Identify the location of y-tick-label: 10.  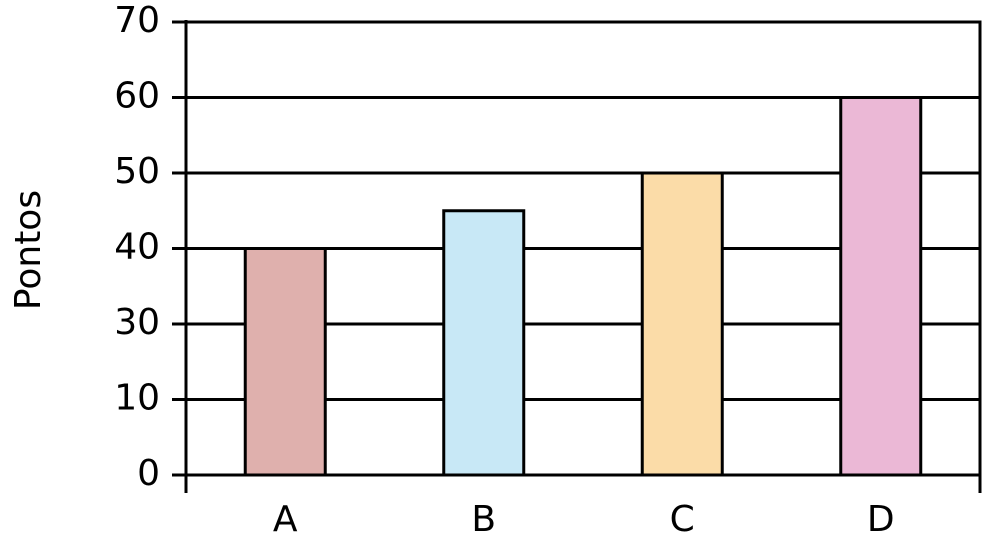
(137, 398).